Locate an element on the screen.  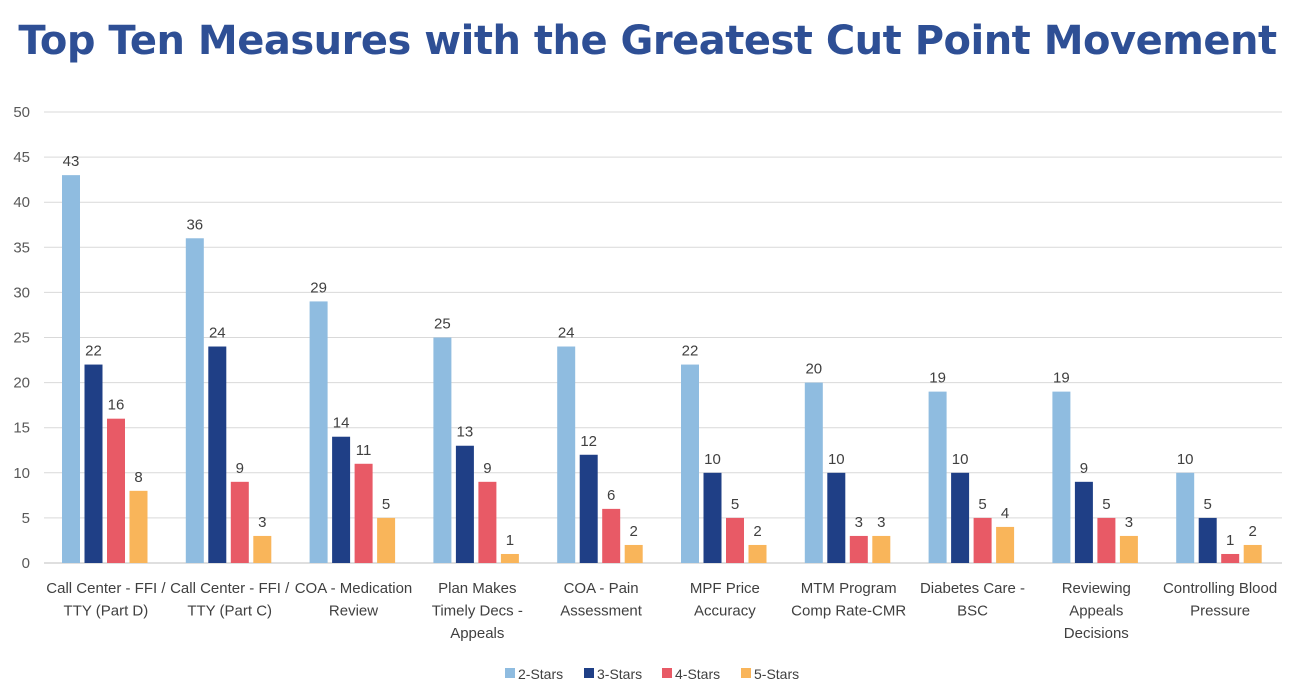
x-category-label: Plan Makes Timely Decs -Appeals is located at coordinates (477, 611).